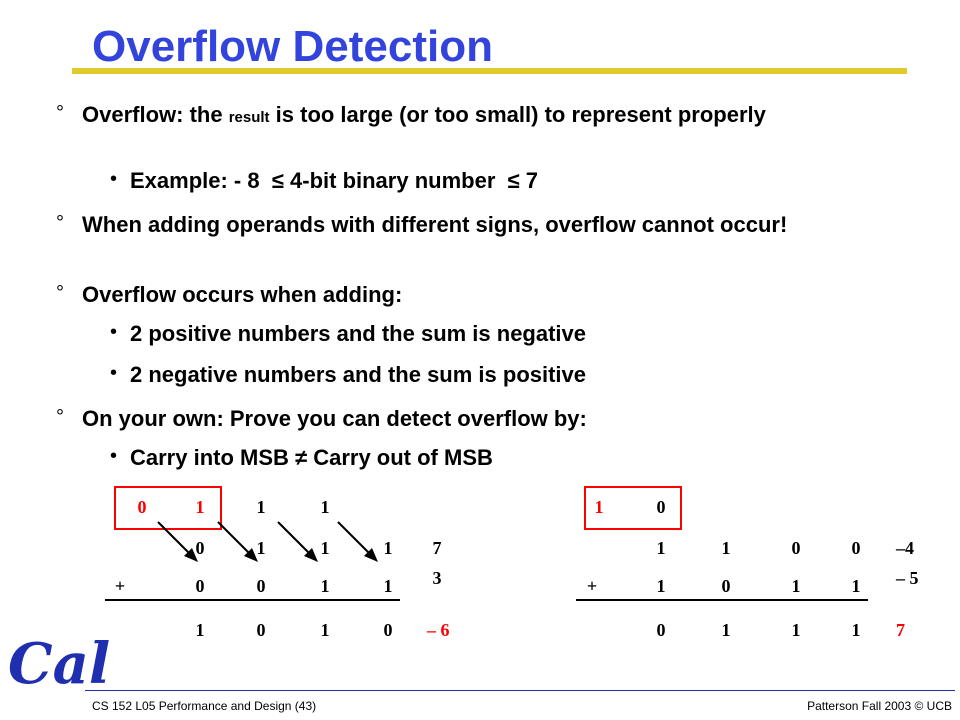  What do you see at coordinates (311, 457) in the screenshot?
I see `sub-bullet-carry: Carry into MSB ≠ Carry out of MSB` at bounding box center [311, 457].